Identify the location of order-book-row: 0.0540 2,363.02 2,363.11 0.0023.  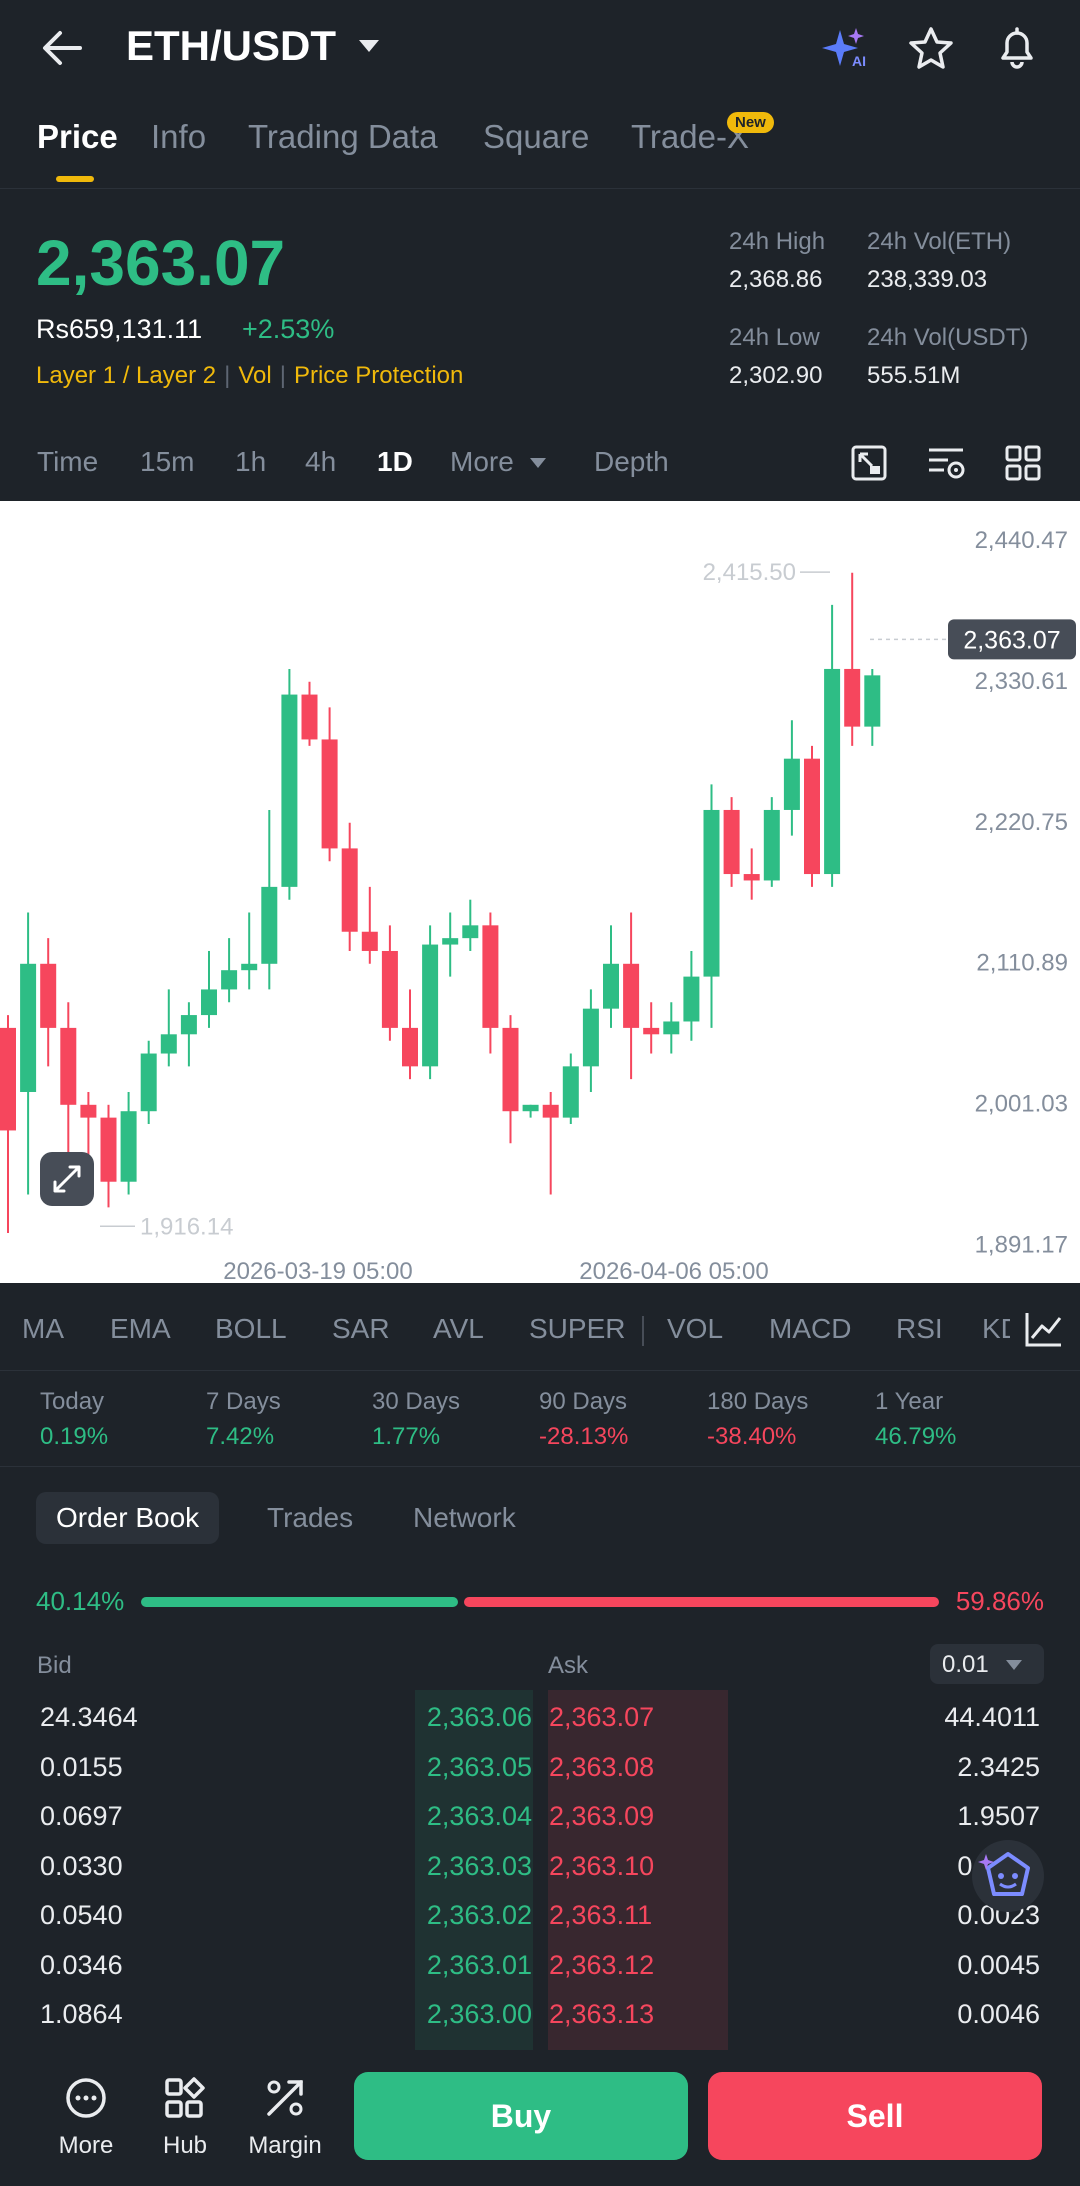
(540, 1925).